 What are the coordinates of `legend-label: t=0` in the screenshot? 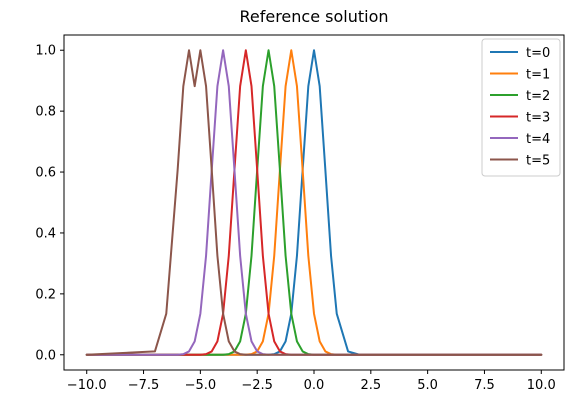 It's located at (538, 53).